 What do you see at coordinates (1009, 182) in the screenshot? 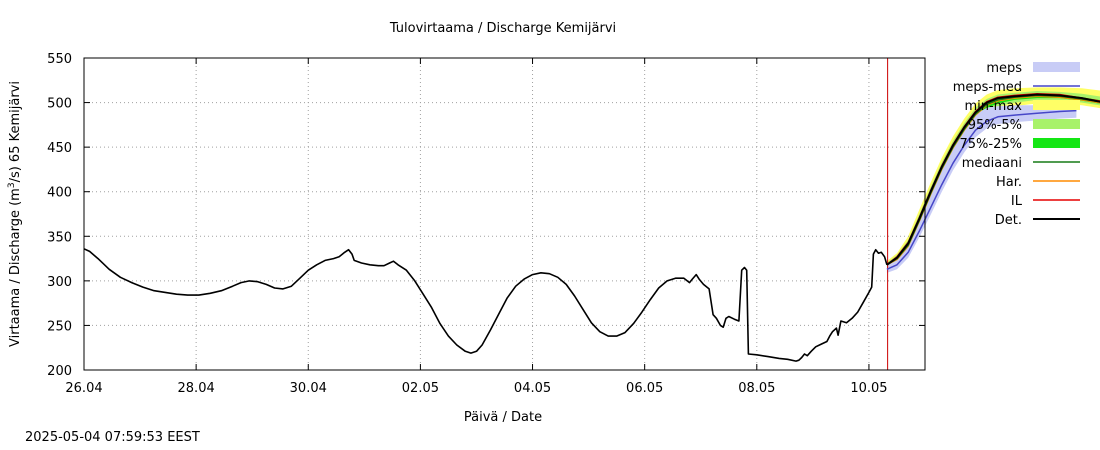
I see `legend-label: Har.` at bounding box center [1009, 182].